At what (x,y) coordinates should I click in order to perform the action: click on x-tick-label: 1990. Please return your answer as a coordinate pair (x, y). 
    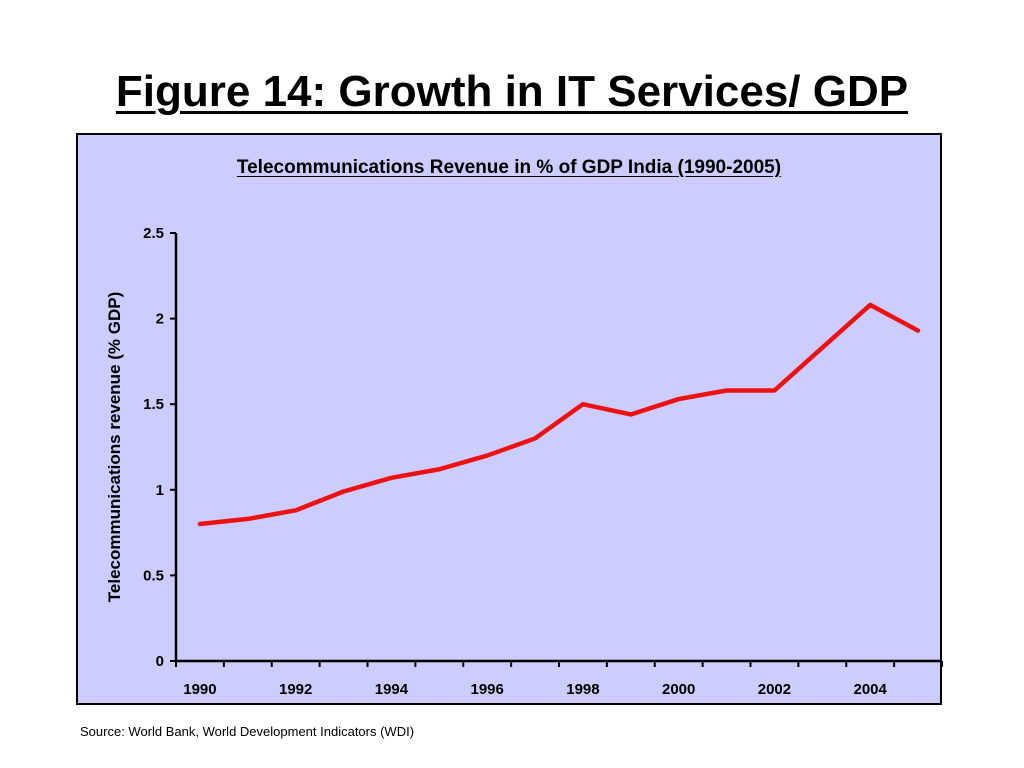
    Looking at the image, I should click on (199, 689).